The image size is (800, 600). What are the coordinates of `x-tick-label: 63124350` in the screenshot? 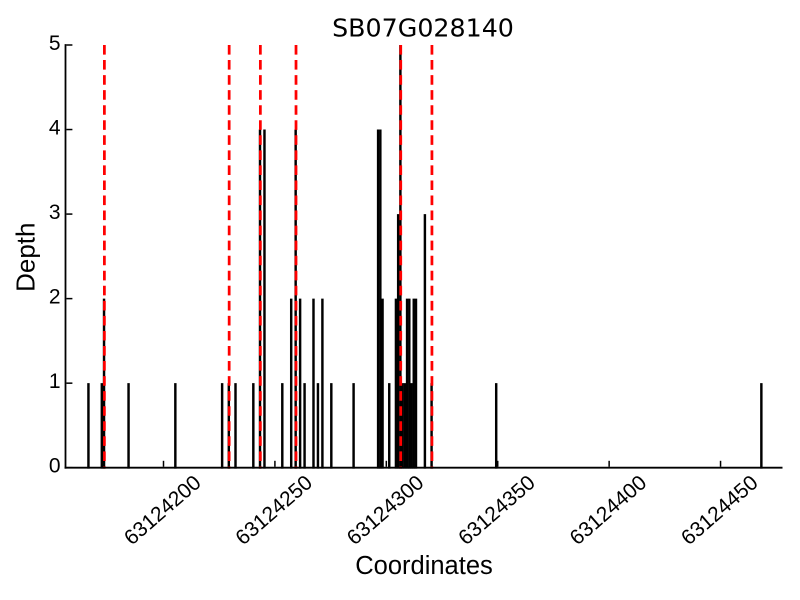 It's located at (497, 510).